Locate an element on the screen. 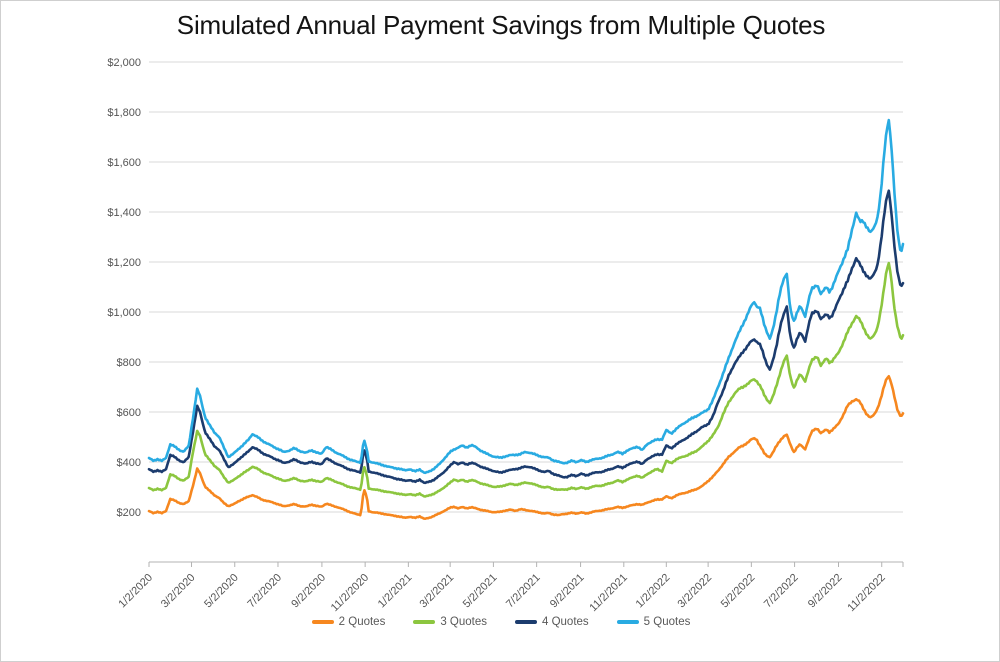 Image resolution: width=1000 pixels, height=662 pixels. x-tick-label: 3/2/2020 is located at coordinates (178, 591).